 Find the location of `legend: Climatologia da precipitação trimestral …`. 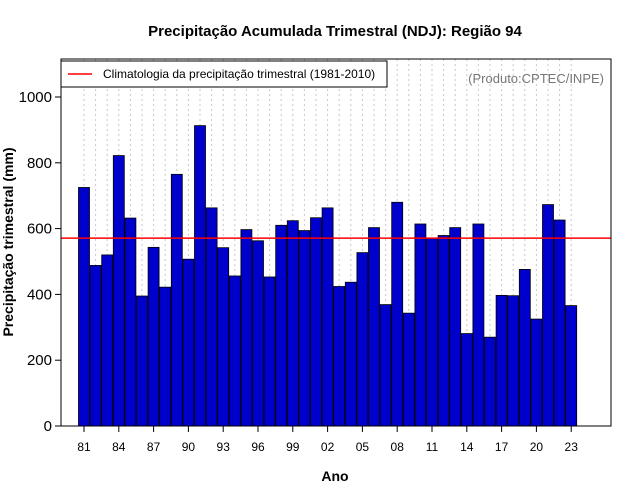

legend: Climatologia da precipitação trimestral … is located at coordinates (224, 74).